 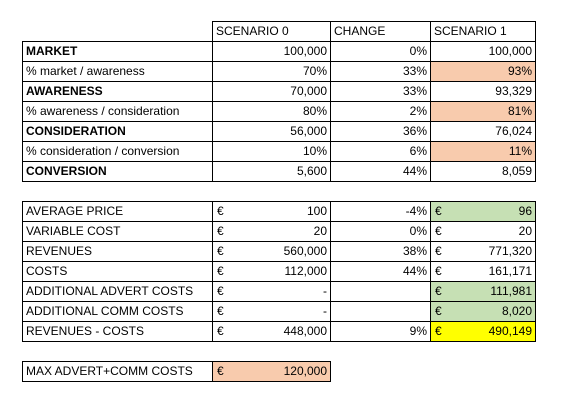 I want to click on row-label: % market / awareness, so click(x=117, y=71).